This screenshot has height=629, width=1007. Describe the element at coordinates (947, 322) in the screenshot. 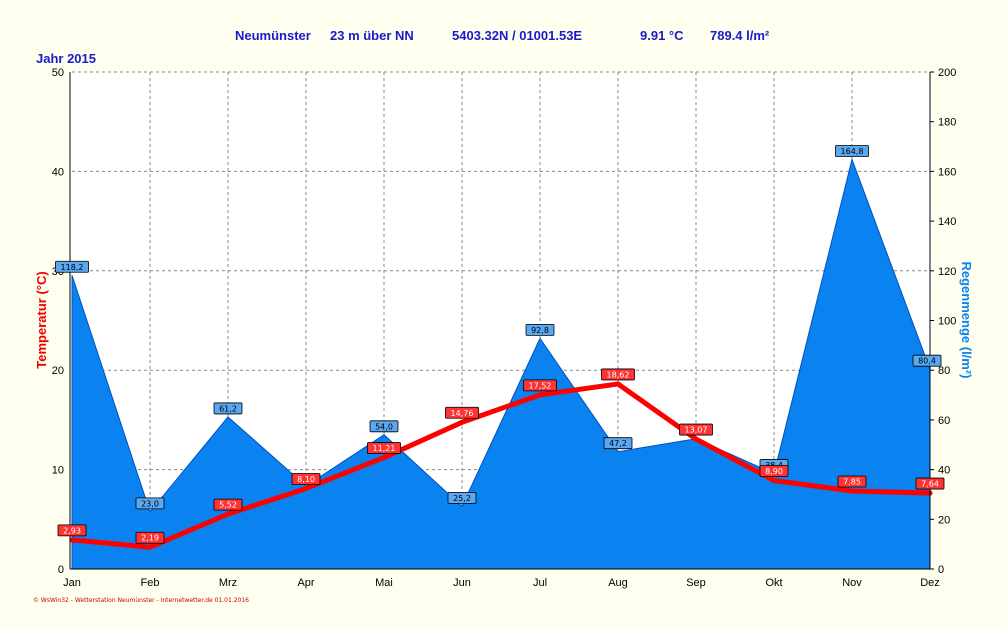

I see `y2-tick-label: 100` at that location.